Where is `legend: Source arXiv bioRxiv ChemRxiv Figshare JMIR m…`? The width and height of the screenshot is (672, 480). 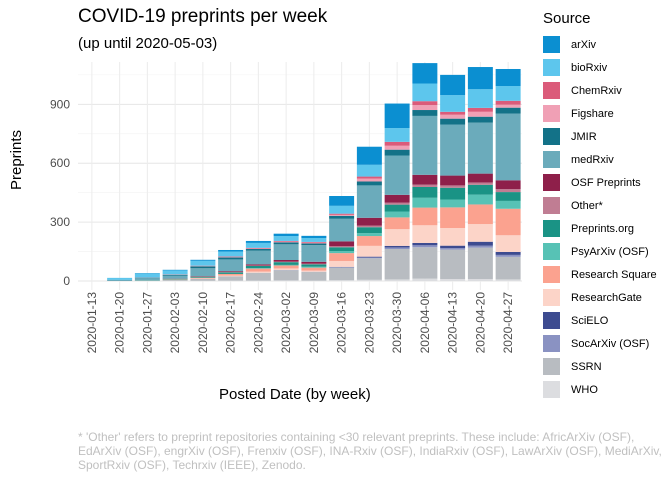
legend: Source arXiv bioRxiv ChemRxiv Figshare JMIR m… is located at coordinates (600, 205).